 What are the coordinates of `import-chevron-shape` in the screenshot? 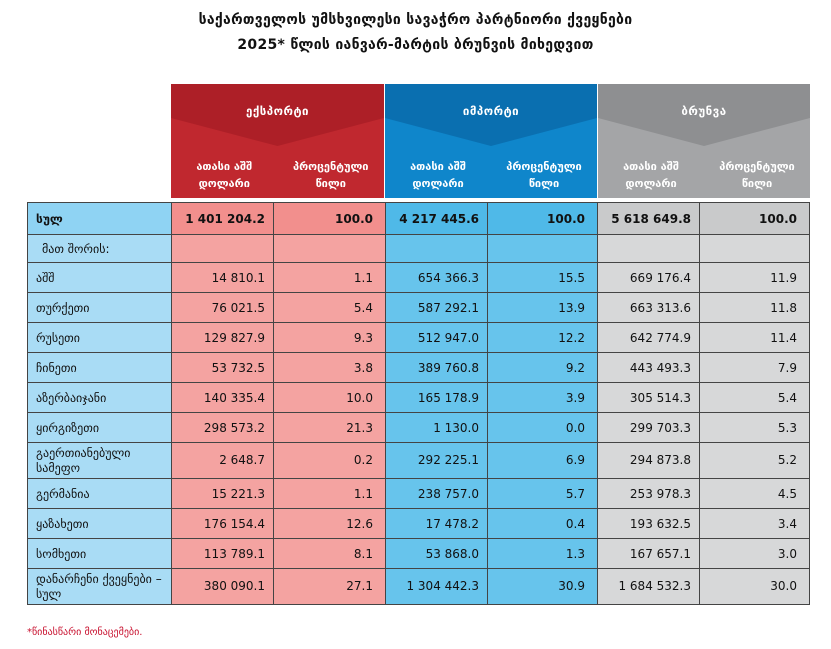 It's located at (491, 115).